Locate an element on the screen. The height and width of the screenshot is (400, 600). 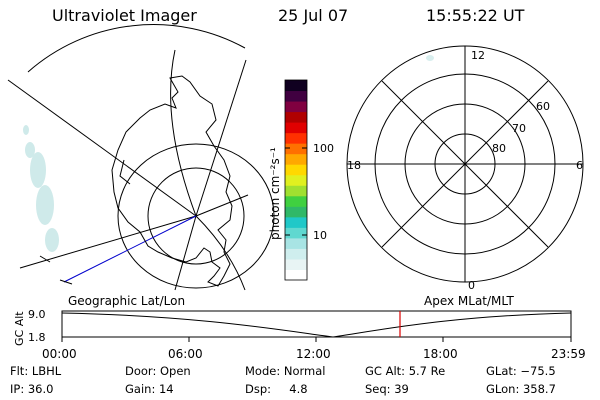
colorbar-unit-label: photon cm⁻²s⁻¹ is located at coordinates (275, 193).